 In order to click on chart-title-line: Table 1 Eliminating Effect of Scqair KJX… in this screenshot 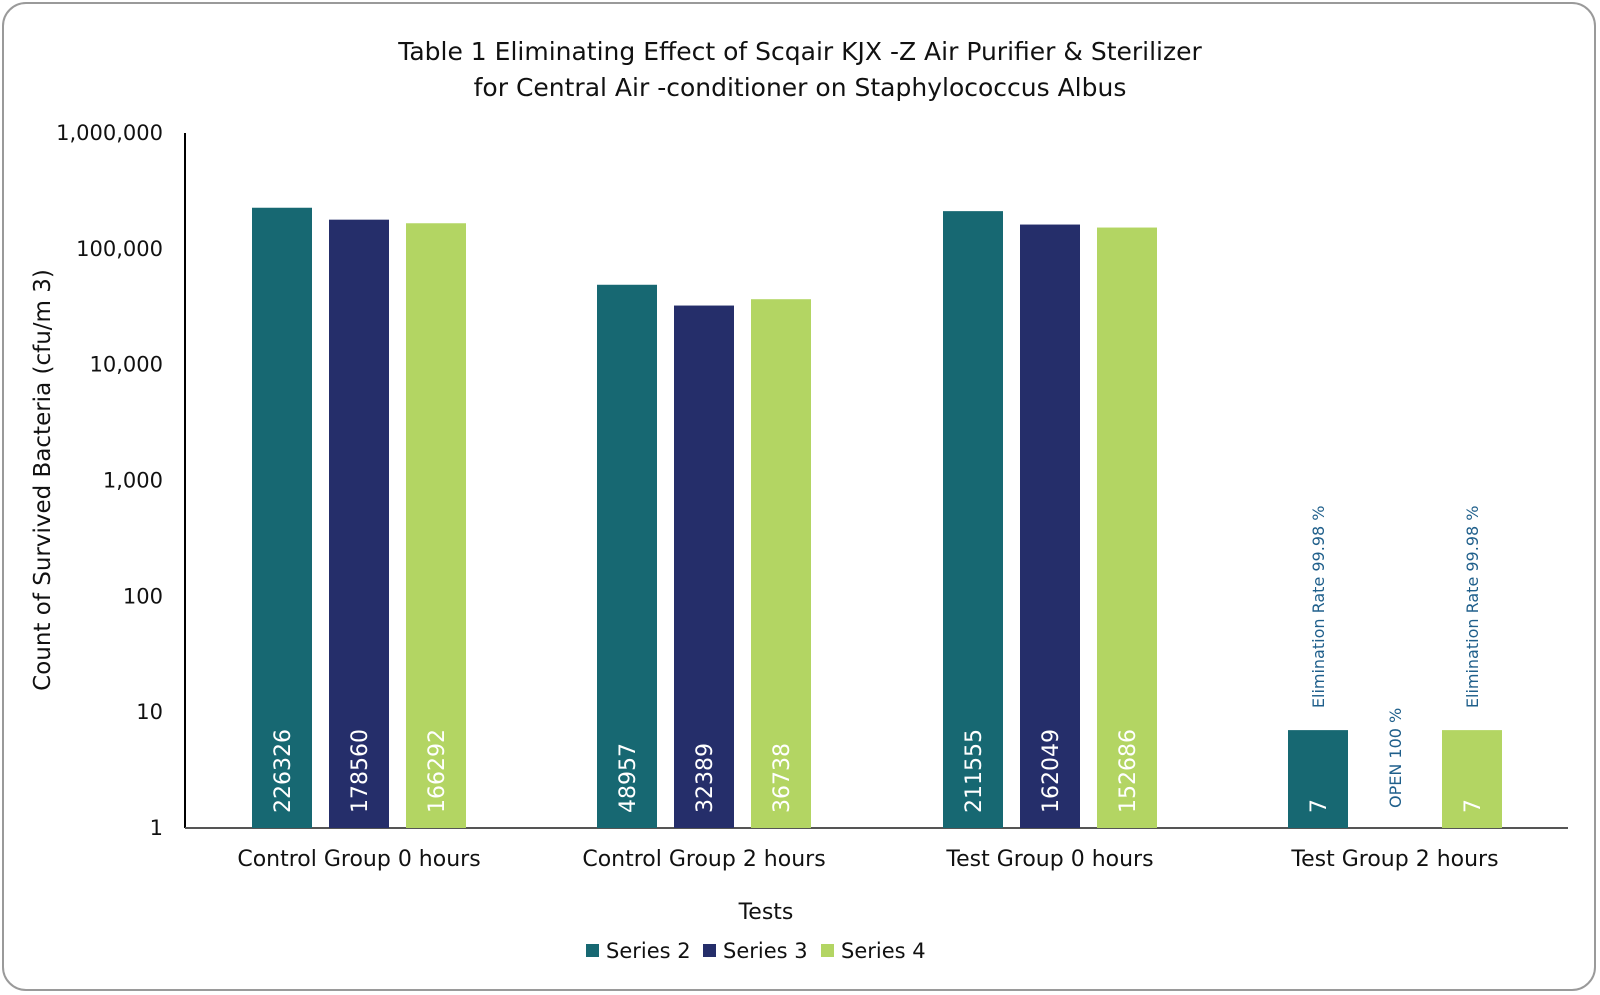, I will do `click(799, 51)`.